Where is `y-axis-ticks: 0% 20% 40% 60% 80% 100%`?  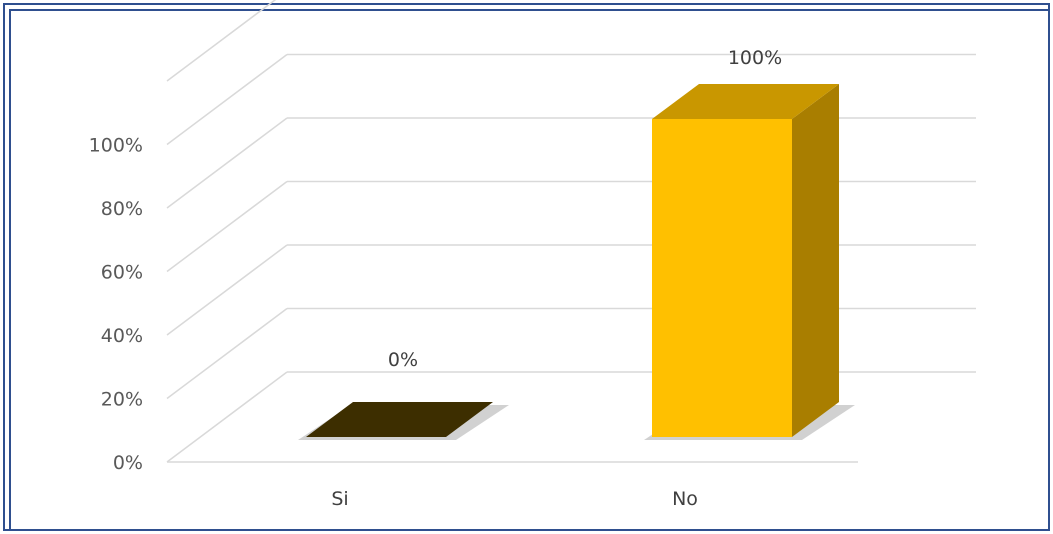
y-axis-ticks: 0% 20% 40% 60% 80% 100% is located at coordinates (116, 305).